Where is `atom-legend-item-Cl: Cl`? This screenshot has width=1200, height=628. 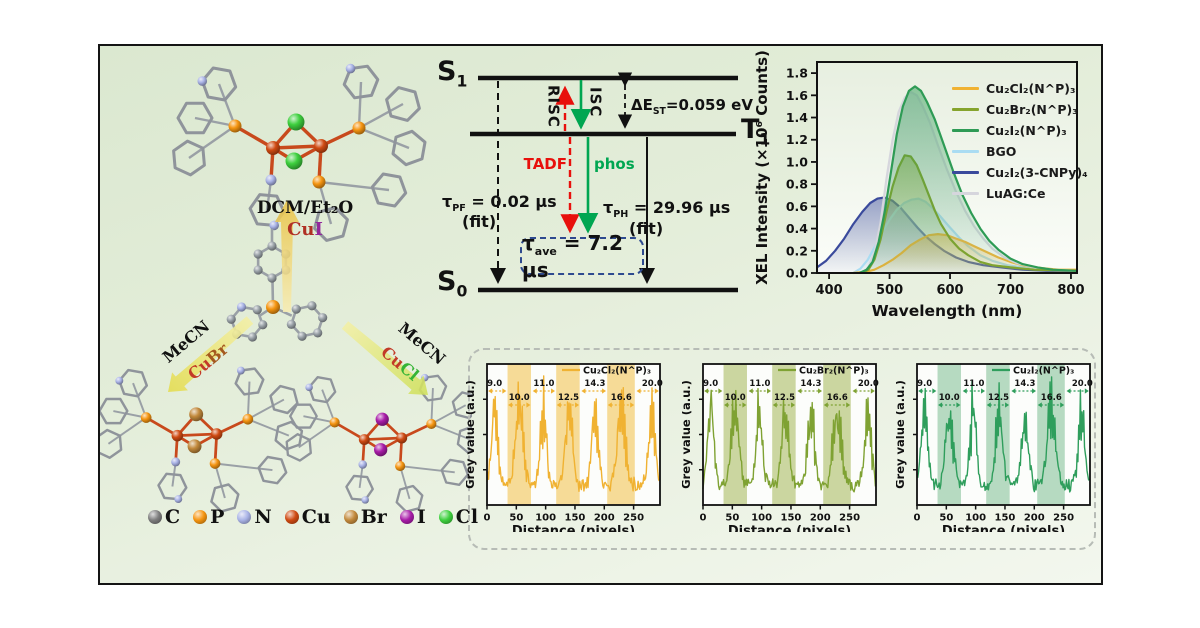
atom-legend-item-Cl: Cl is located at coordinates (458, 517).